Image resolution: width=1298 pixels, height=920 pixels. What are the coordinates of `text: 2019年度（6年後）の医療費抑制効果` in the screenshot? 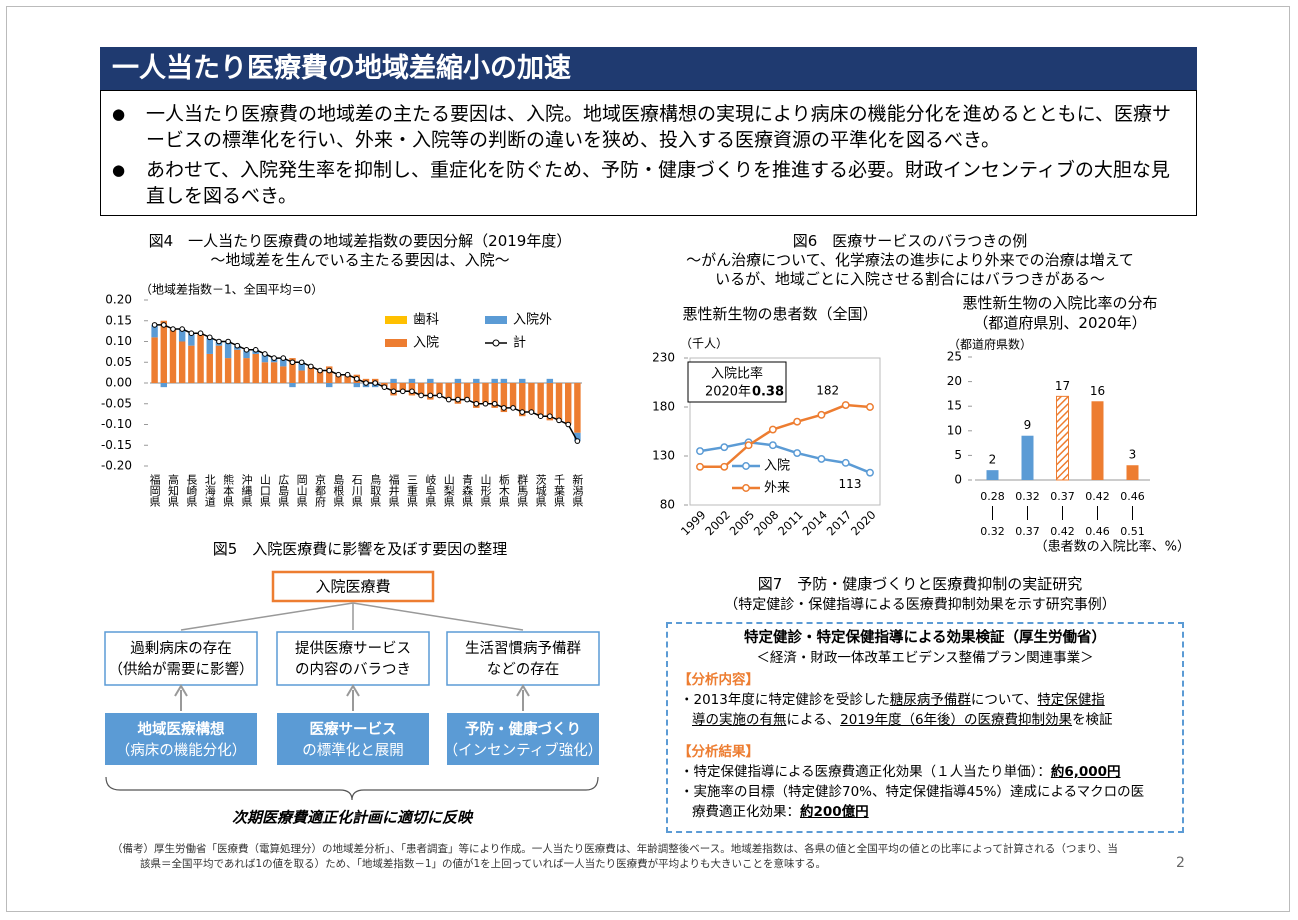 It's located at (956, 720).